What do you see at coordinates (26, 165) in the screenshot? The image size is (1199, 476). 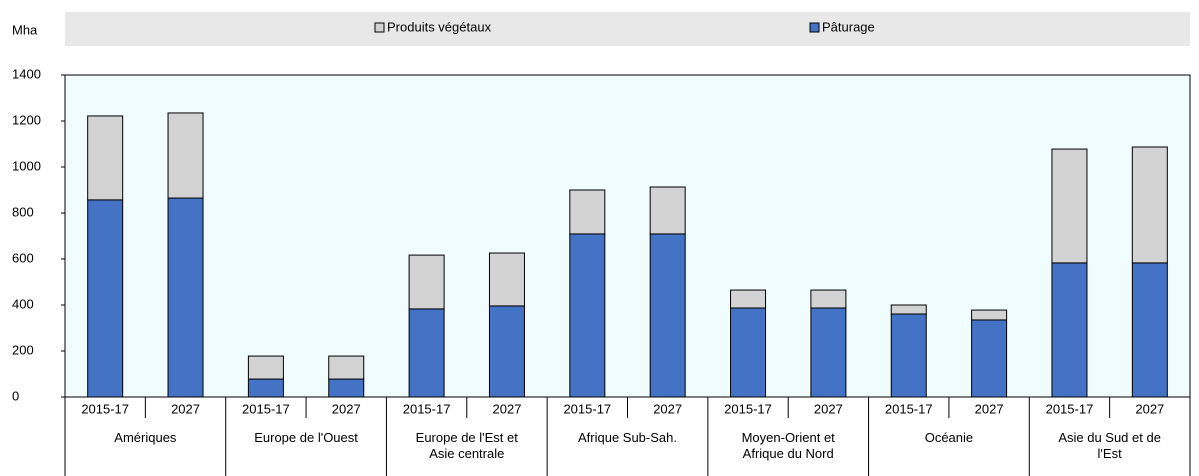 I see `y-tick-label: 1000` at bounding box center [26, 165].